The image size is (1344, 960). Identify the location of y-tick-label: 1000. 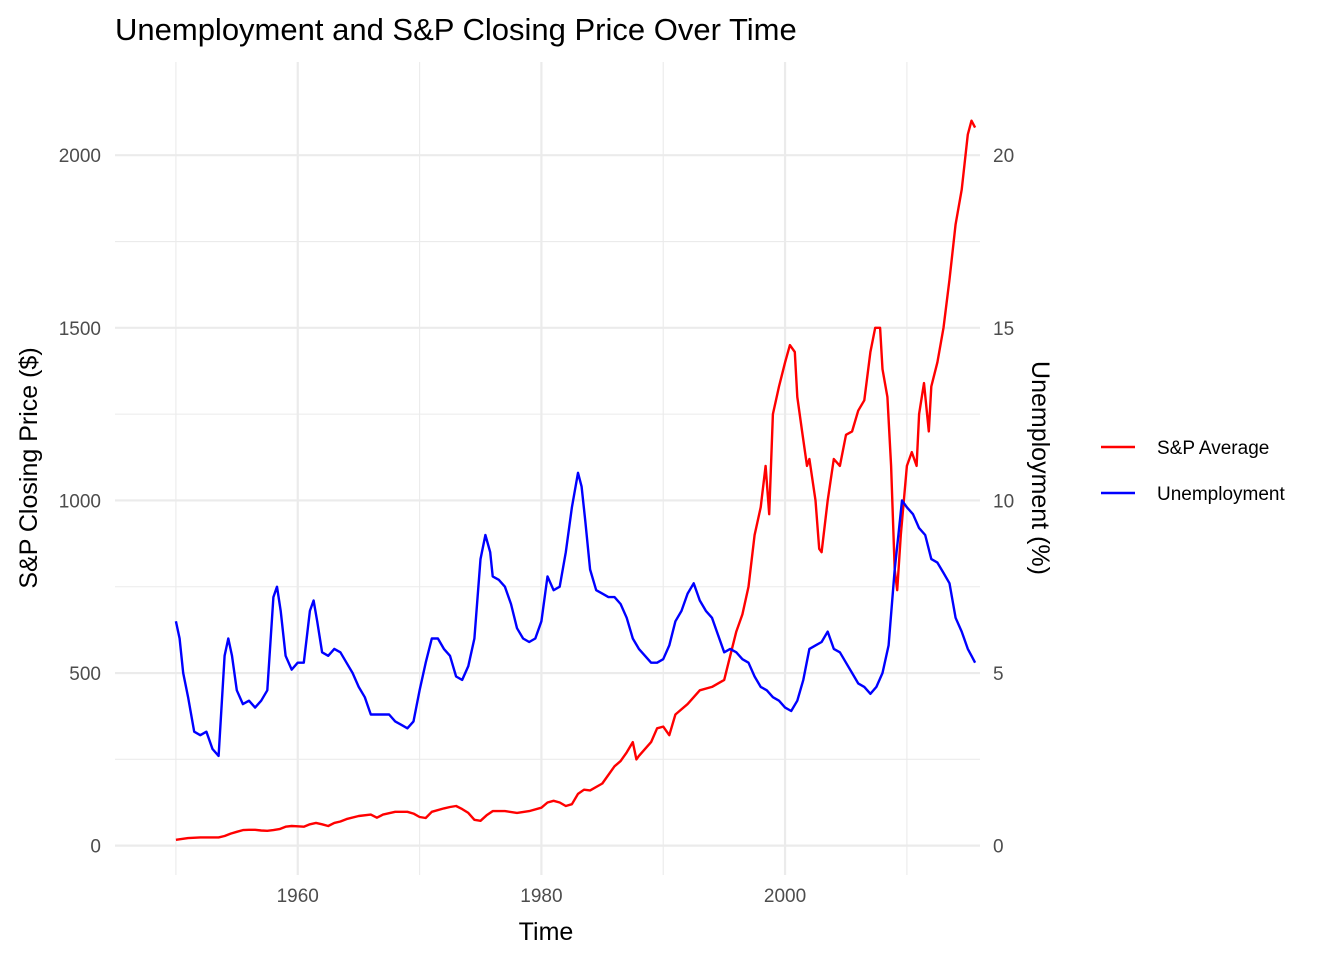
(80, 501).